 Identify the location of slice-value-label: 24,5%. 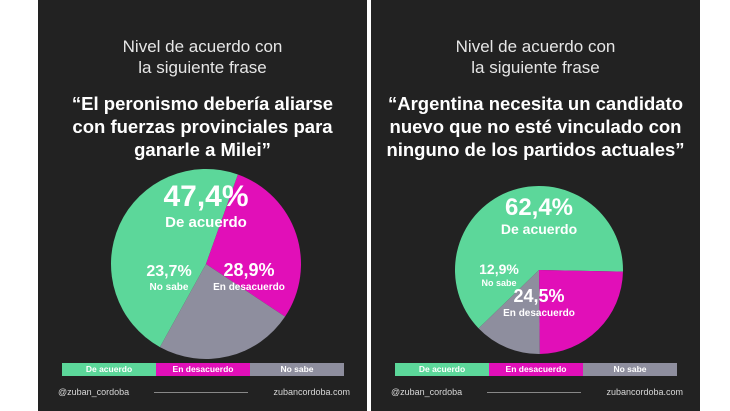
(538, 296).